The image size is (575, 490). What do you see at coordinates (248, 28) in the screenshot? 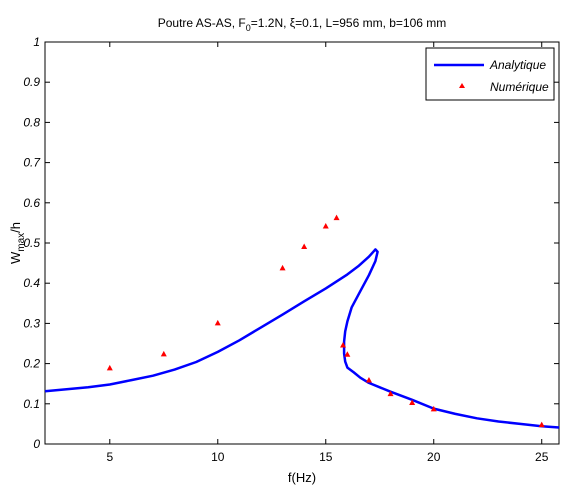
I see `chart-title-subscript: 0` at bounding box center [248, 28].